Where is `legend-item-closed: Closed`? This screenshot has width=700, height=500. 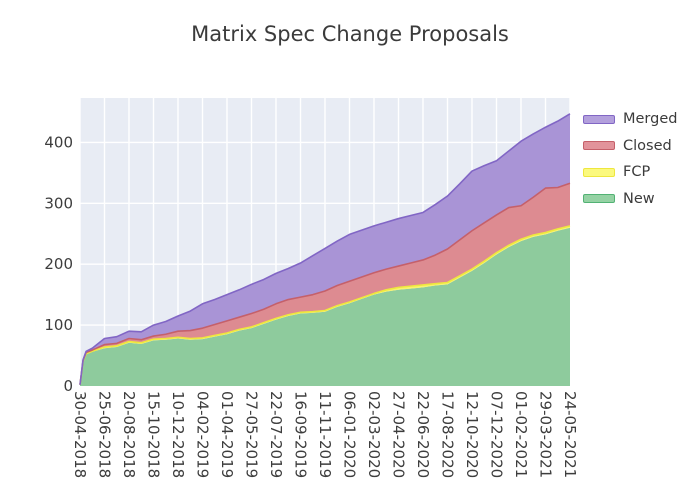
legend-item-closed: Closed is located at coordinates (630, 146).